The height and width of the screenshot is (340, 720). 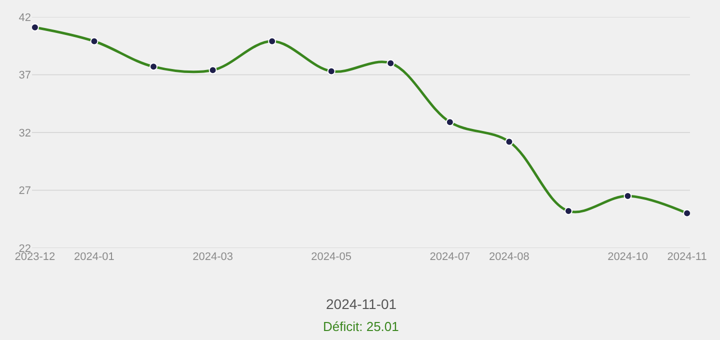 I want to click on x-tick-label: 2024-07, so click(x=450, y=257).